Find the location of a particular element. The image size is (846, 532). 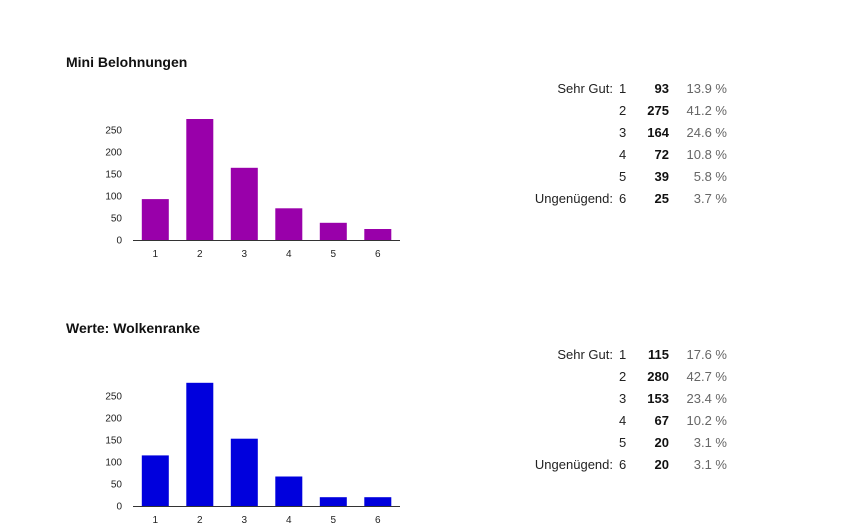

vote-percent: 13.9 % is located at coordinates (706, 88).